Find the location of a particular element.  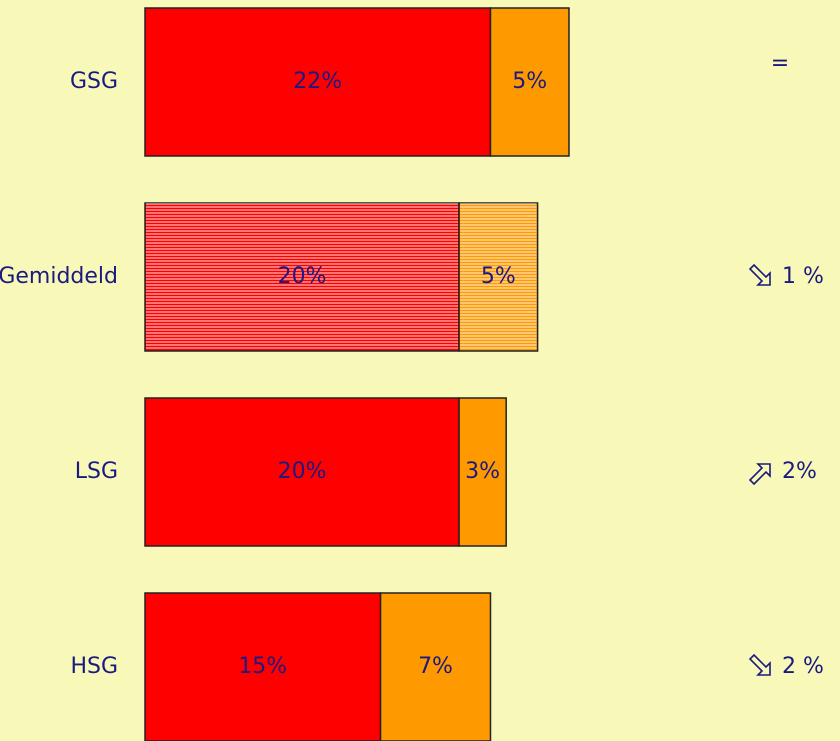

change-label: = is located at coordinates (780, 63).